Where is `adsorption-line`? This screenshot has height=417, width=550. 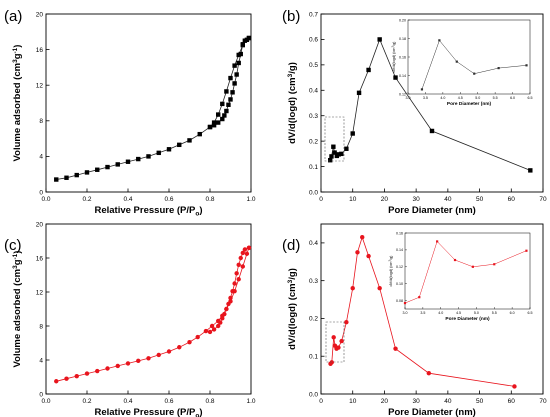 adsorption-line is located at coordinates (153, 108).